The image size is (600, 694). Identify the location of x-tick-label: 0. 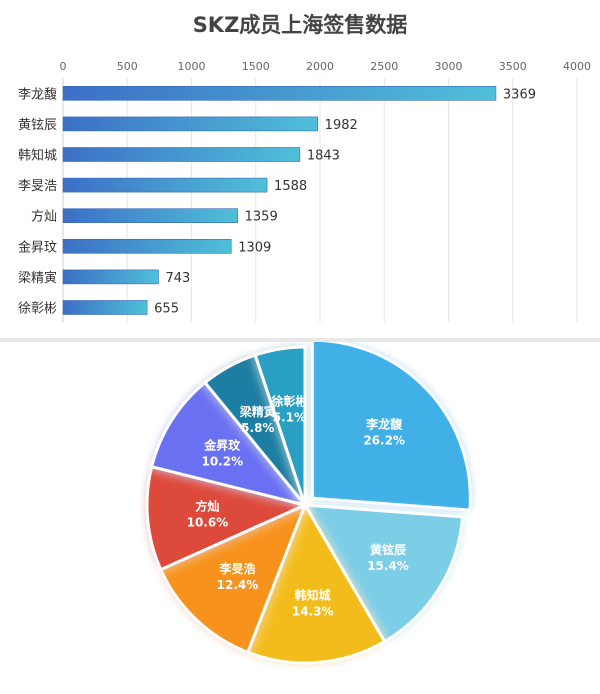
(63, 66).